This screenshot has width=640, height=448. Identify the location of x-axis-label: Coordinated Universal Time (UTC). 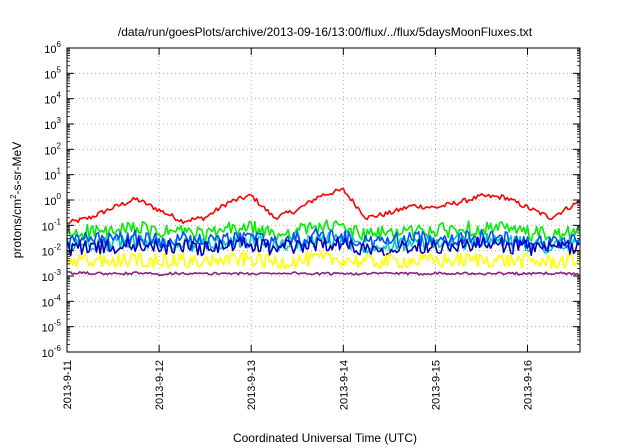
(325, 438).